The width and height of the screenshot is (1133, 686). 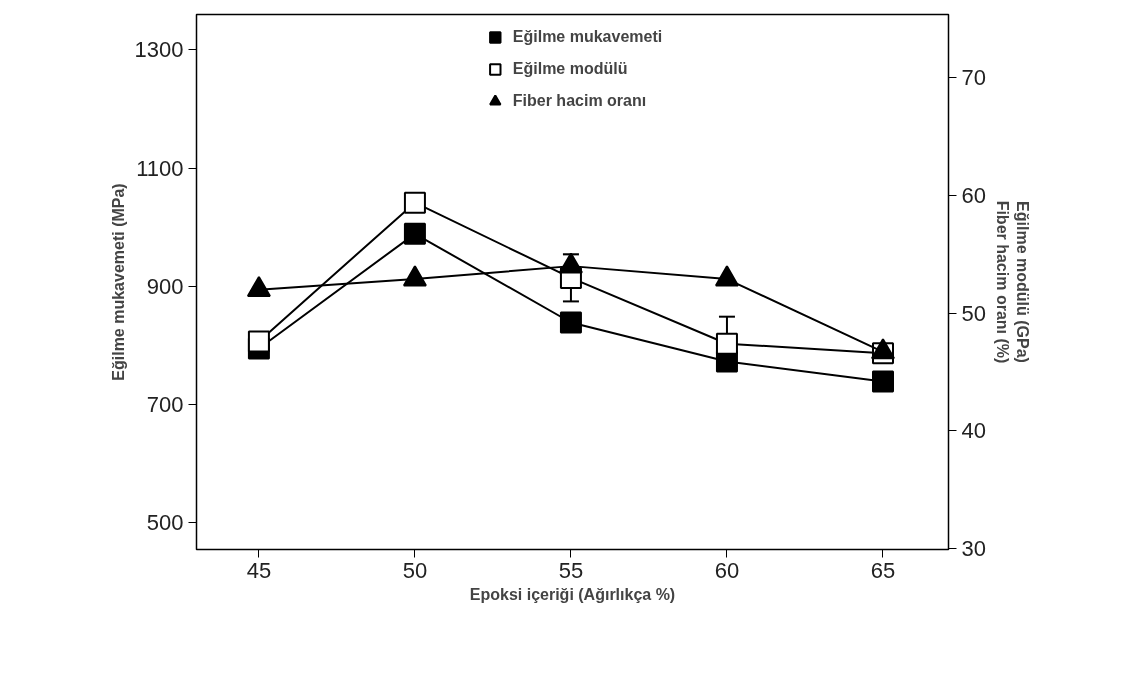 I want to click on x-axis-title: Epoksi içeriği (Ağırlıkça %), so click(x=572, y=594).